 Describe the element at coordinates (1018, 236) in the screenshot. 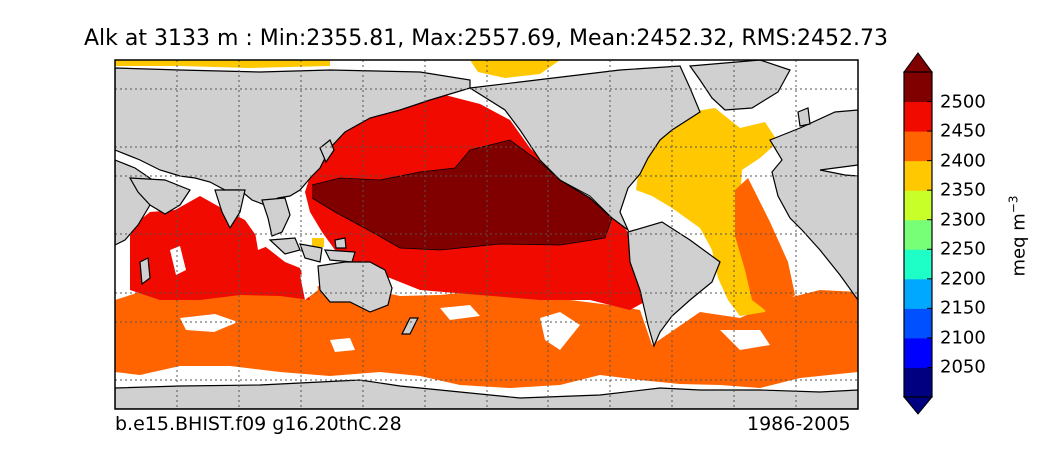

I see `colorbar-units-label: meq m−3` at that location.